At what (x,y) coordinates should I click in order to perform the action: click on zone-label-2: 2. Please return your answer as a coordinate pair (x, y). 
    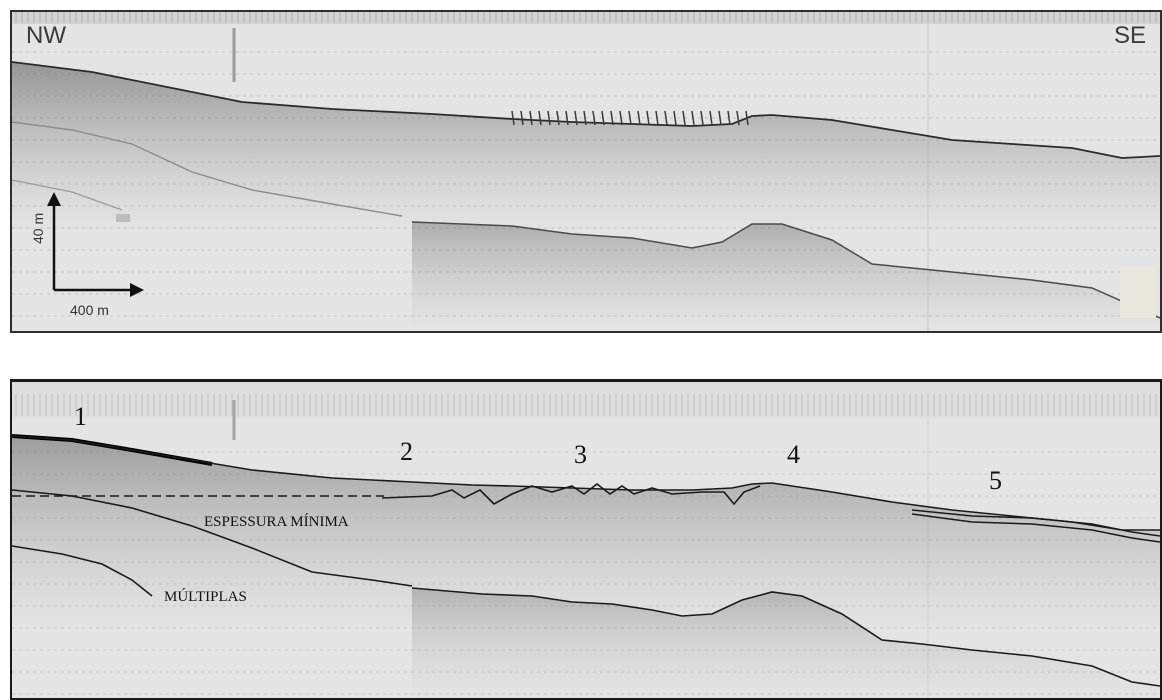
    Looking at the image, I should click on (406, 451).